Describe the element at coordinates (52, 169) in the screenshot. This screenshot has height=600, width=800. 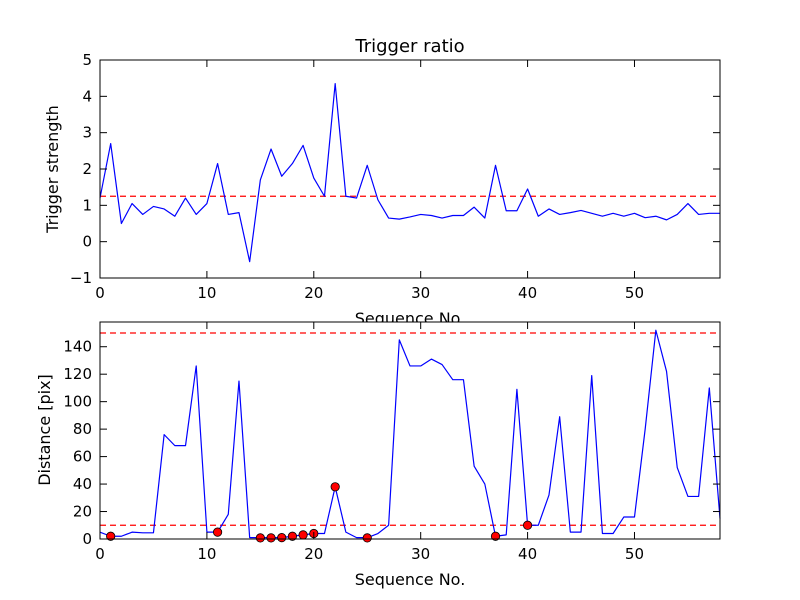
I see `top-y-axis-label: Trigger strength` at that location.